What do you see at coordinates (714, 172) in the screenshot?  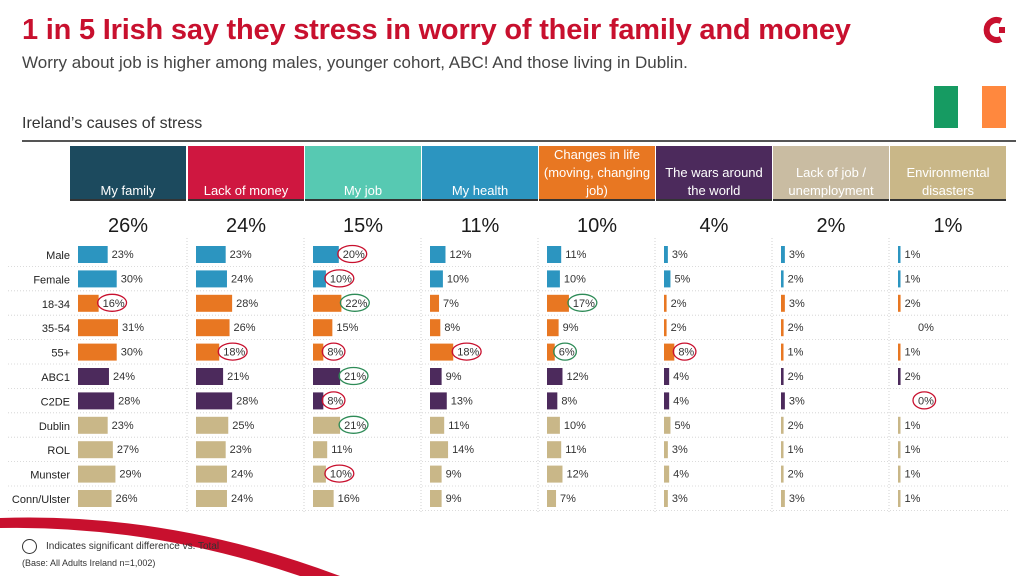 I see `header-label-6: The wars around` at bounding box center [714, 172].